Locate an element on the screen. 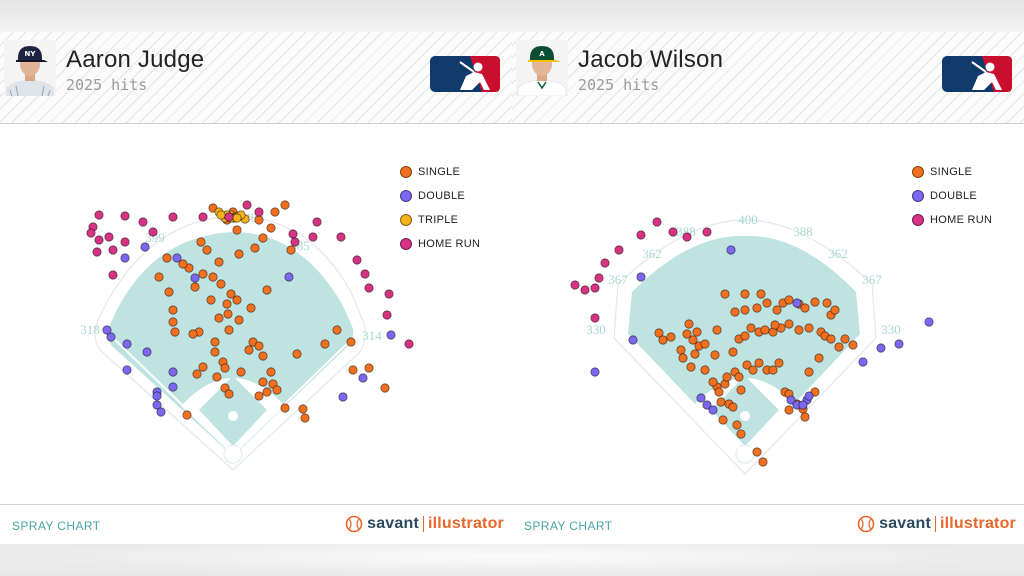 The width and height of the screenshot is (1024, 576). hit-point-triple is located at coordinates (221, 215).